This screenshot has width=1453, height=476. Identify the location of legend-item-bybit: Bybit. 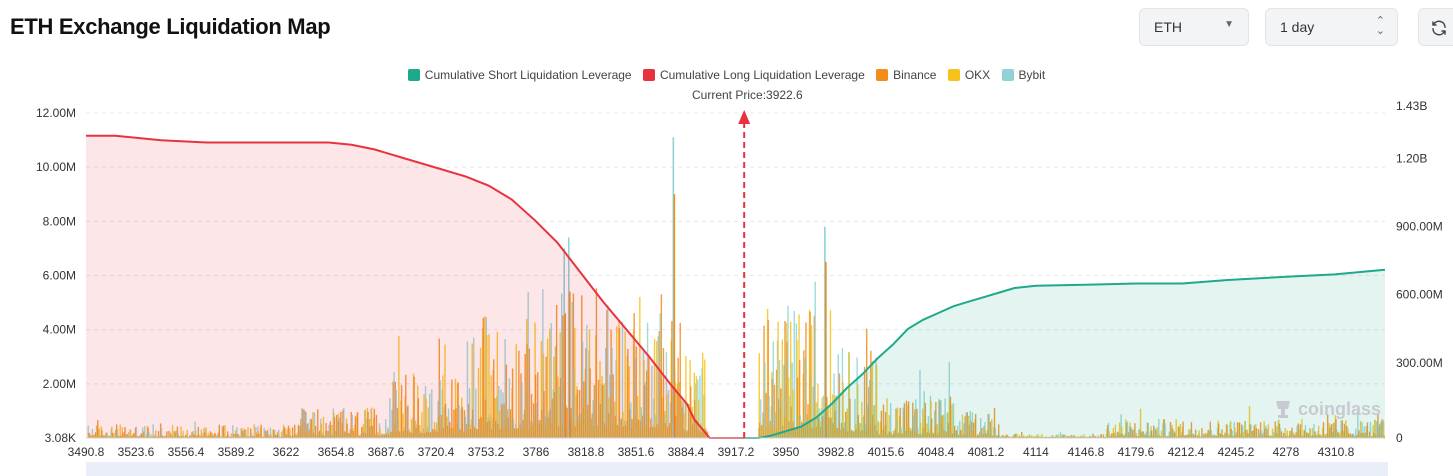
(1023, 75).